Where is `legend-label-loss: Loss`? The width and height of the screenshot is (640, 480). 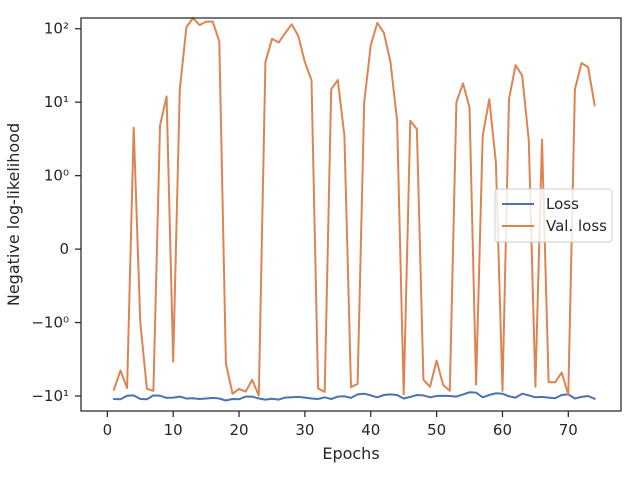 legend-label-loss: Loss is located at coordinates (562, 204).